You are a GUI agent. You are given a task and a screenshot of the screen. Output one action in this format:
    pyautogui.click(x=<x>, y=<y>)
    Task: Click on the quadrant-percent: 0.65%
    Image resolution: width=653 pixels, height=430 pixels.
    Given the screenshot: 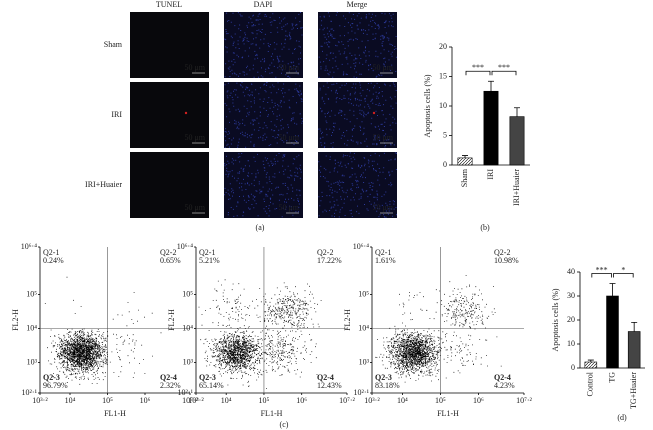 What is the action you would take?
    pyautogui.click(x=170, y=260)
    